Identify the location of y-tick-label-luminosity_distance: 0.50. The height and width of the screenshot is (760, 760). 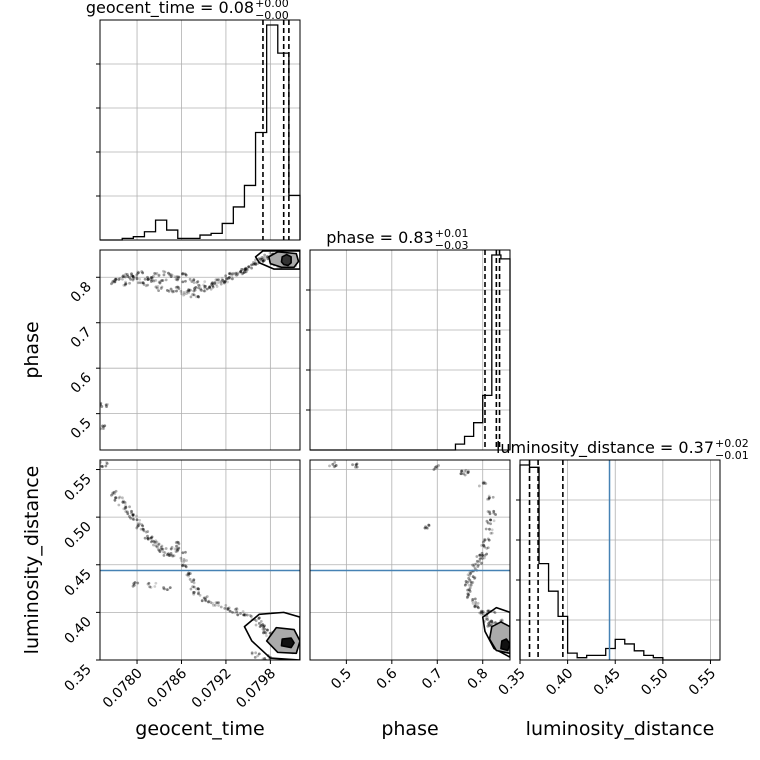
(77, 535).